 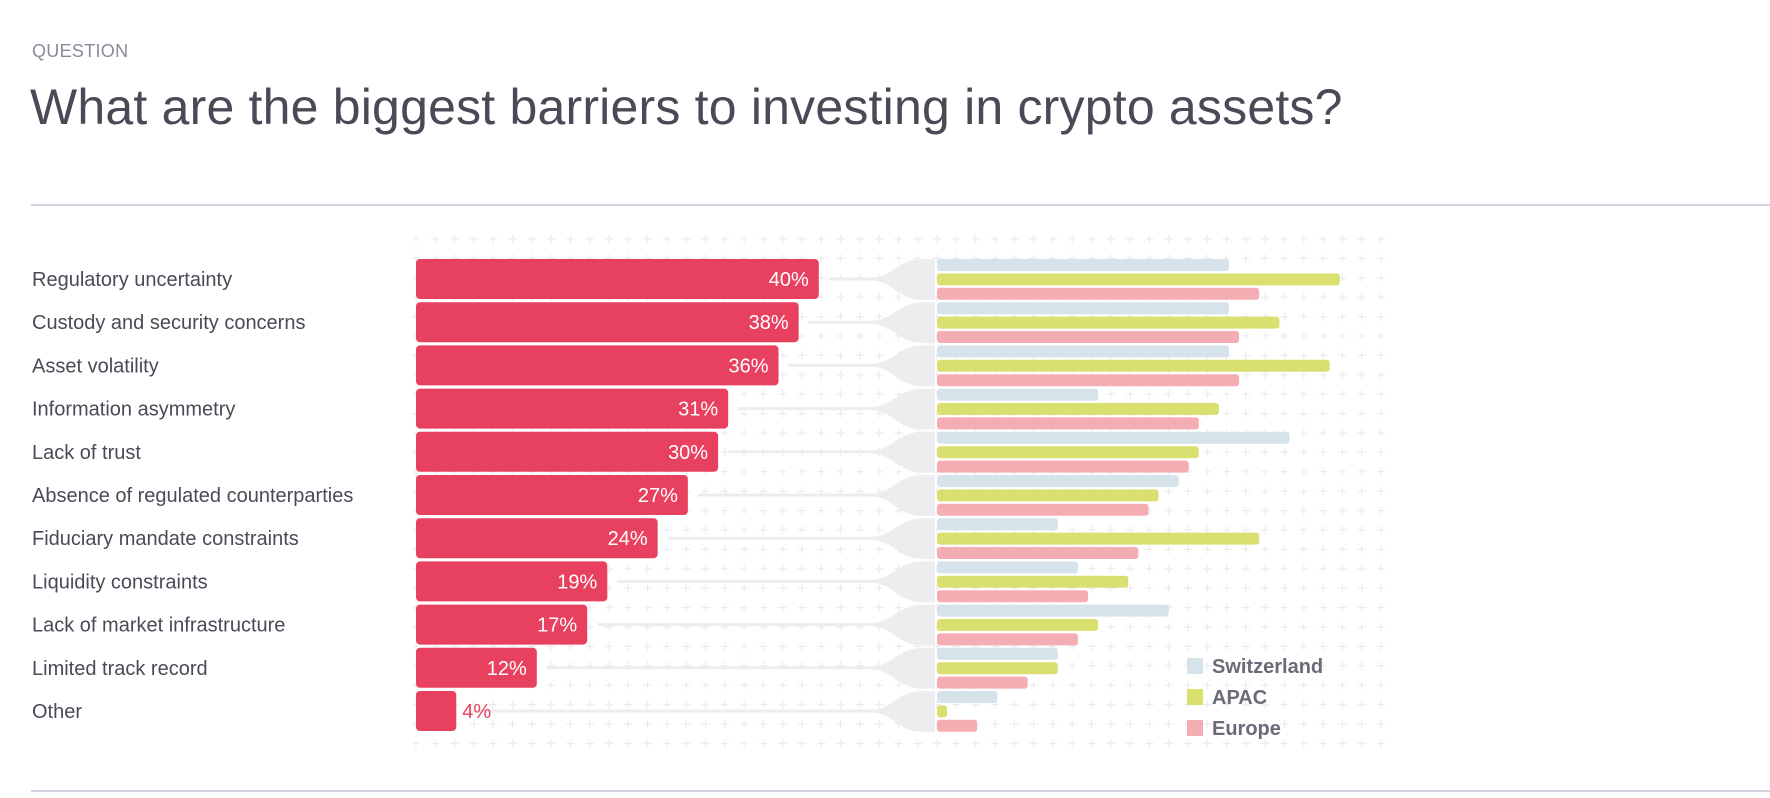 What do you see at coordinates (132, 280) in the screenshot?
I see `category-label: Regulatory uncertainty` at bounding box center [132, 280].